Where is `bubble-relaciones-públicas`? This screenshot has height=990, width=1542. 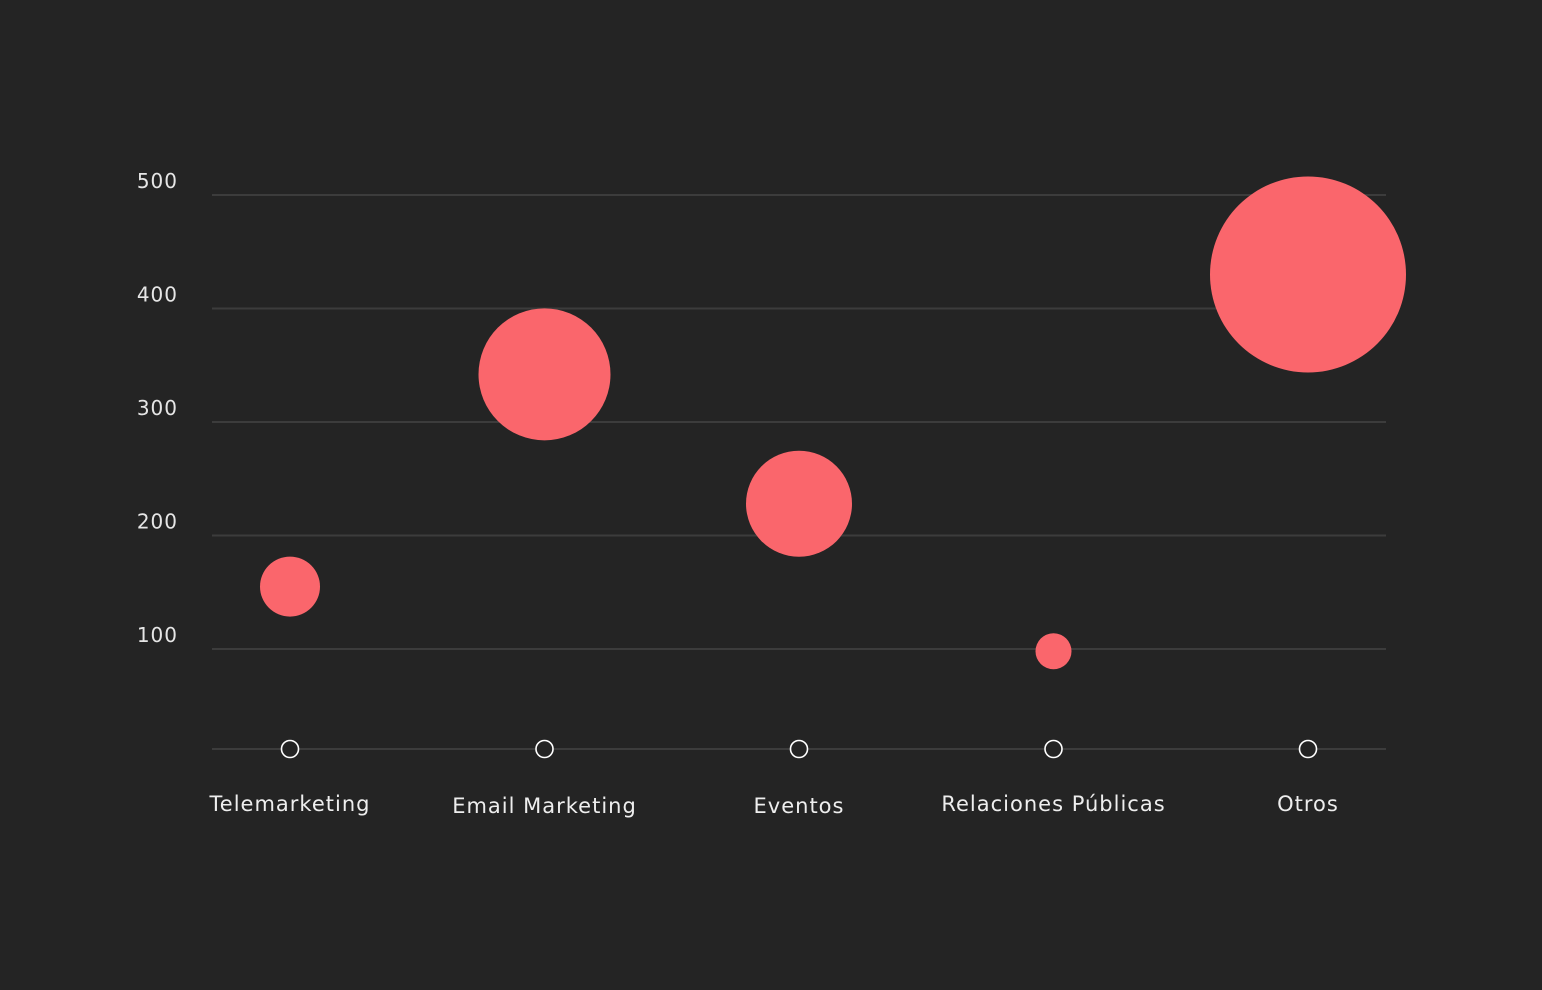
bubble-relaciones-públicas is located at coordinates (1053, 651).